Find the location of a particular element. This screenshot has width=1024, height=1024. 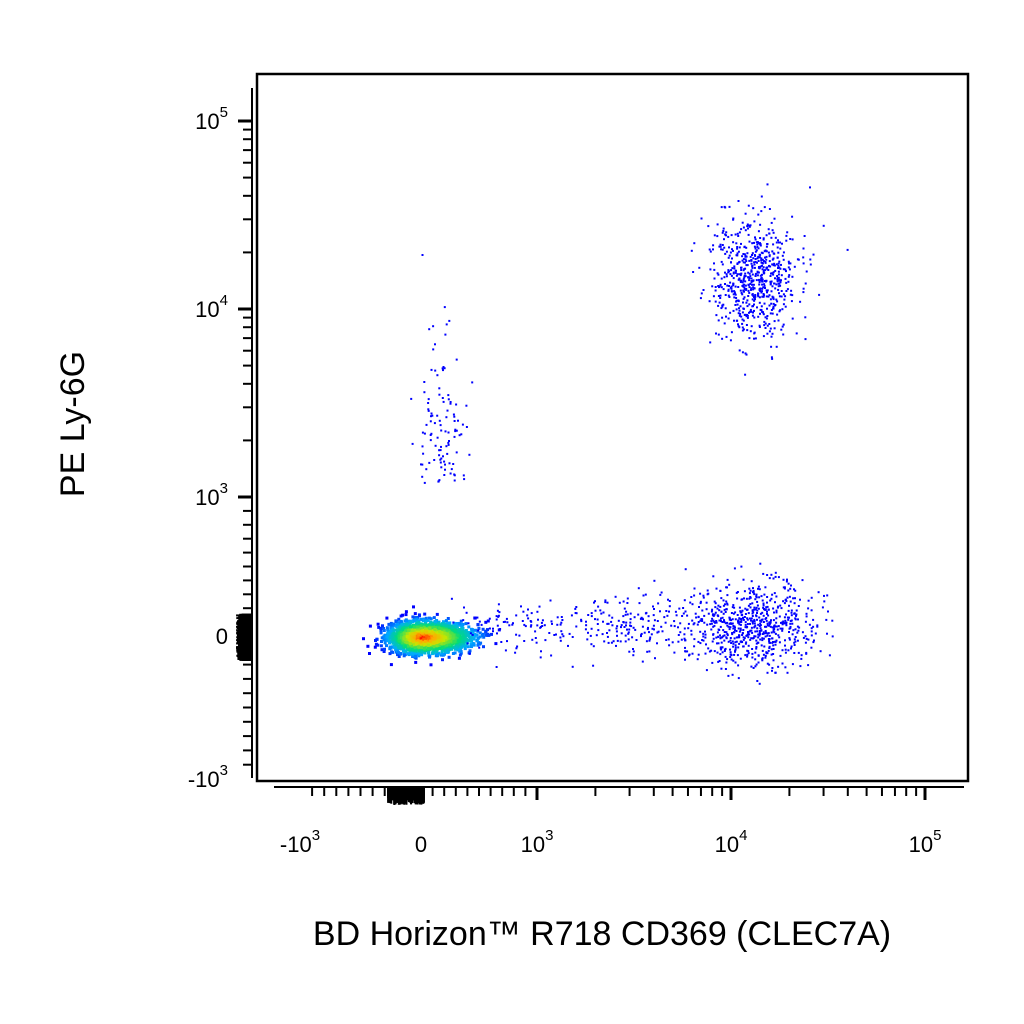

x-tick-label: 0 is located at coordinates (421, 844).